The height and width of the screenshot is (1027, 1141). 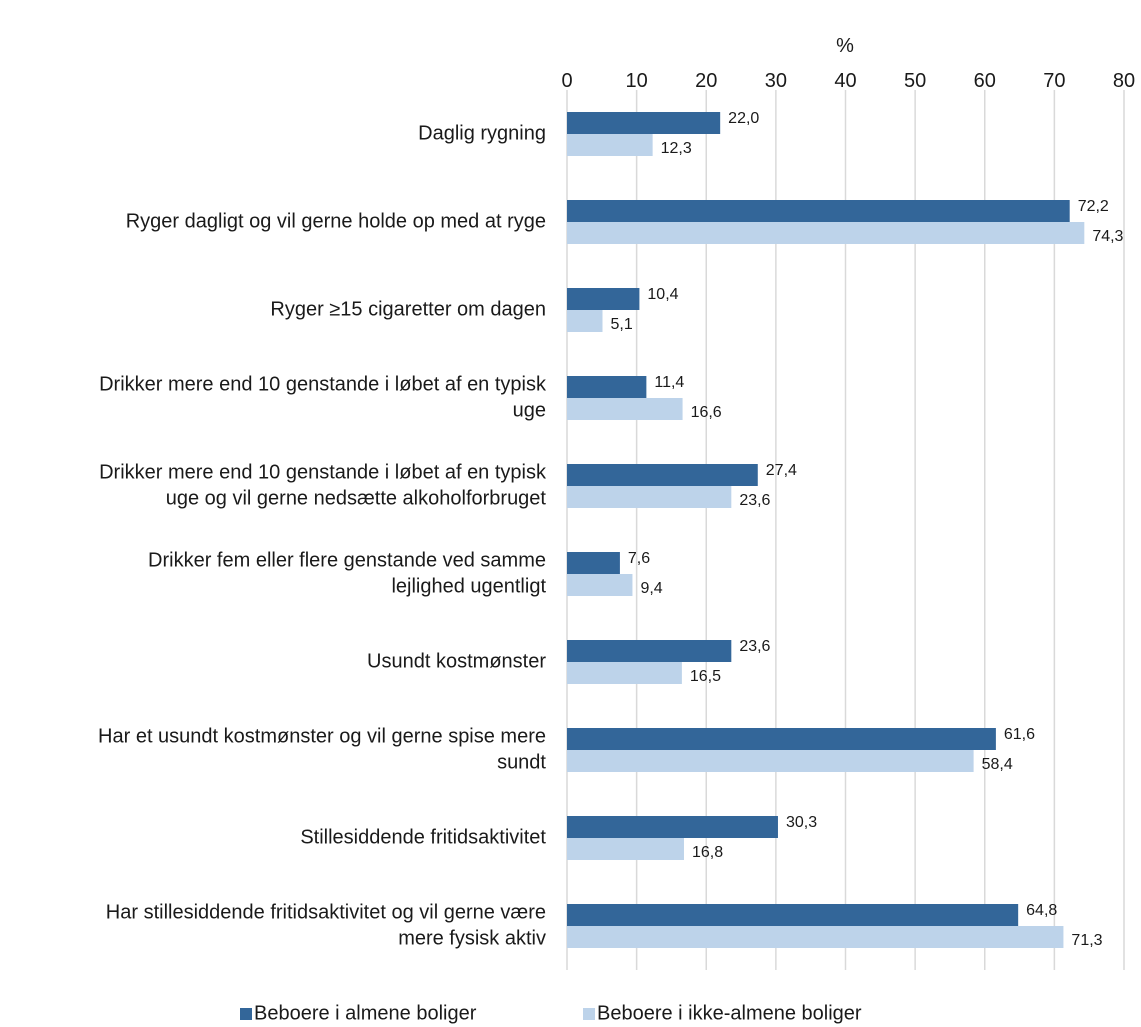 What do you see at coordinates (1019, 734) in the screenshot?
I see `data-label: 61,6` at bounding box center [1019, 734].